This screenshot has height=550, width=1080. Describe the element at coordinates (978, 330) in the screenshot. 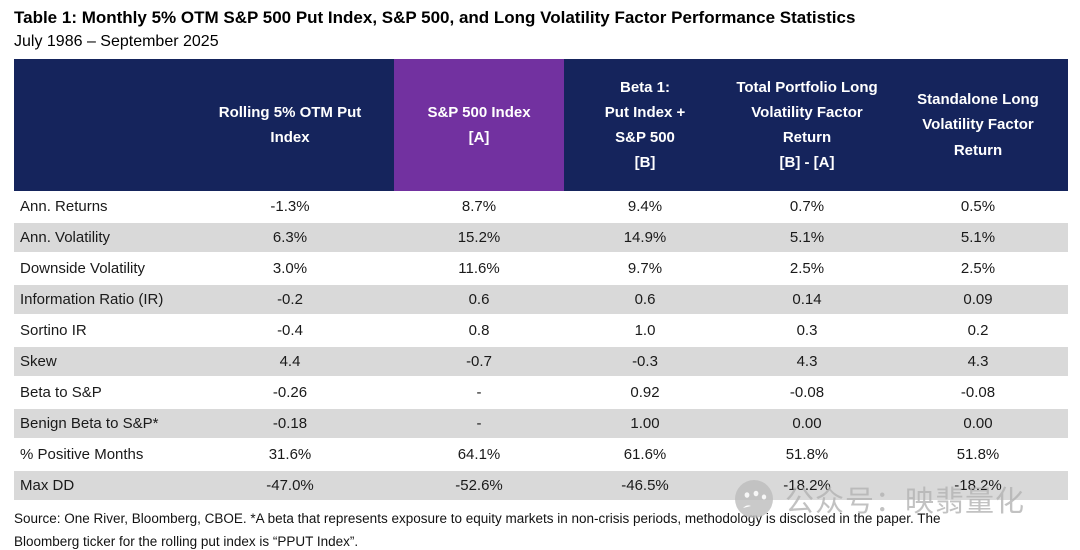

I see `cell-value: 0.2` at that location.